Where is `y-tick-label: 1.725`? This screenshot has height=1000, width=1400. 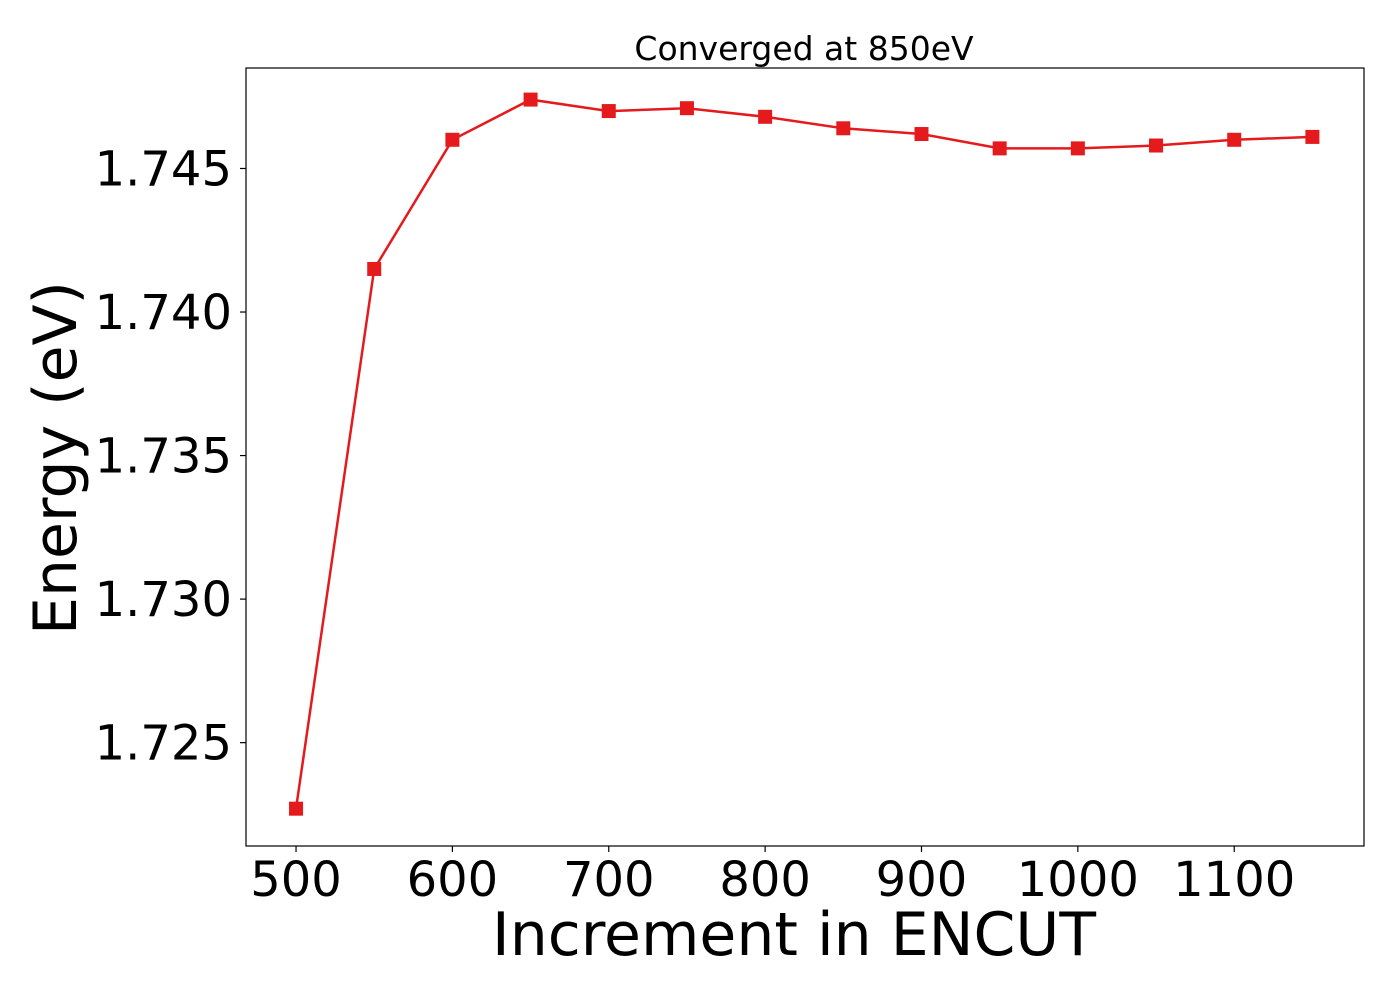 y-tick-label: 1.725 is located at coordinates (163, 744).